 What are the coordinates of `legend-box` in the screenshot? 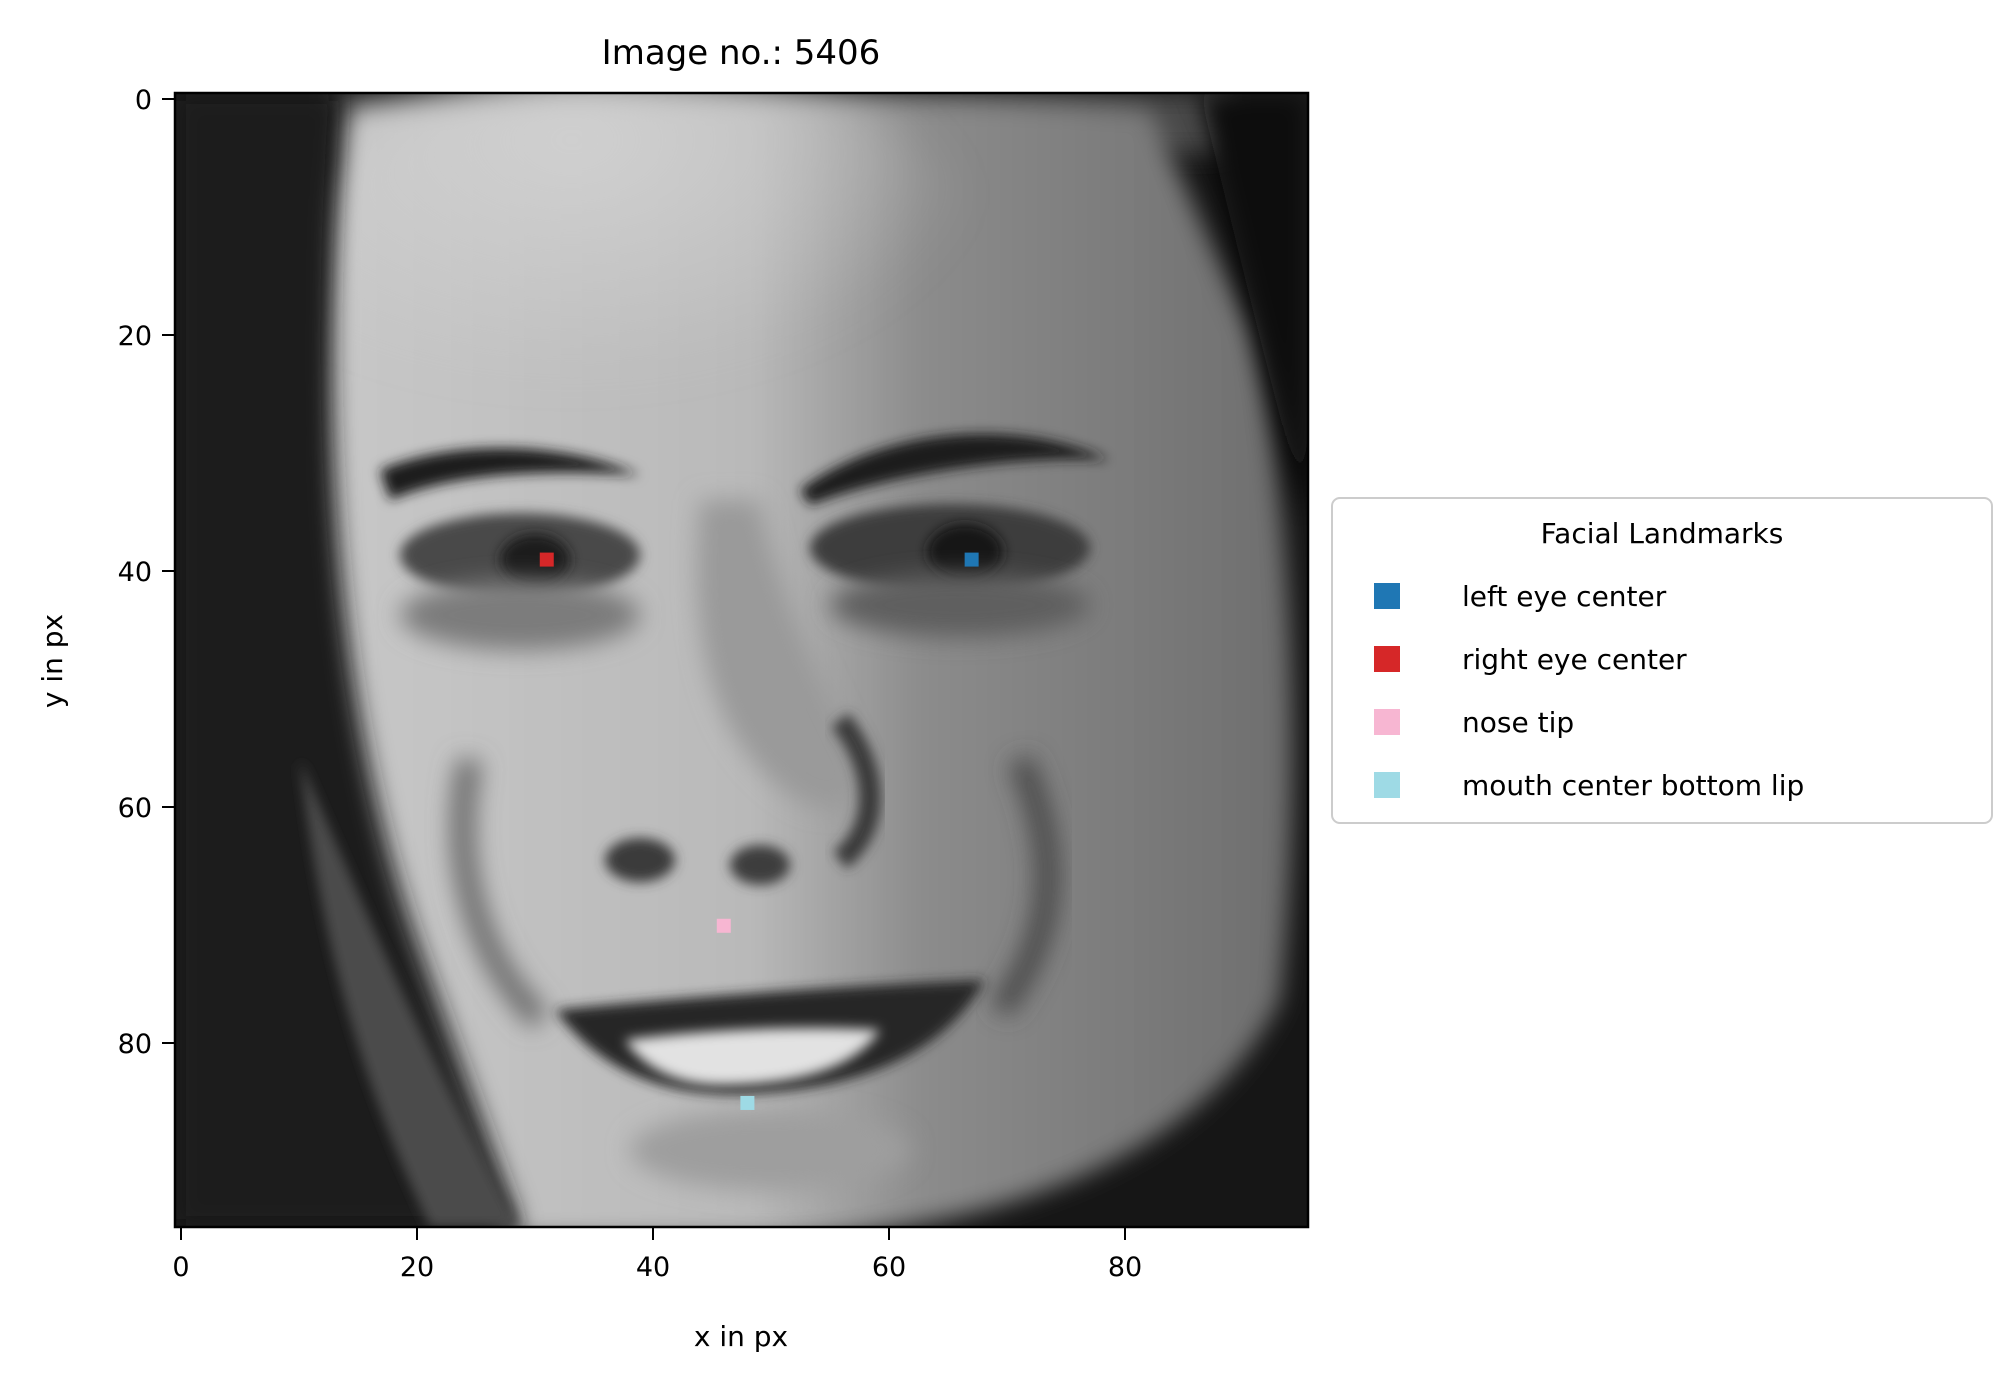 It's located at (1662, 660).